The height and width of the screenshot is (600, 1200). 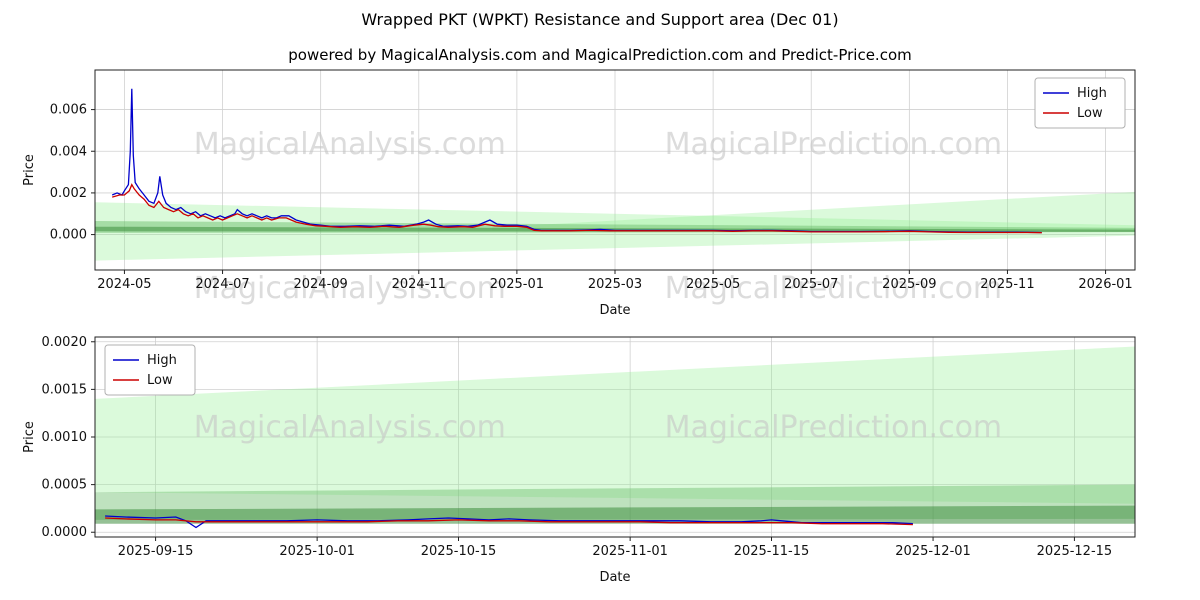 What do you see at coordinates (933, 551) in the screenshot?
I see `x-tick-label: 2025-12-01` at bounding box center [933, 551].